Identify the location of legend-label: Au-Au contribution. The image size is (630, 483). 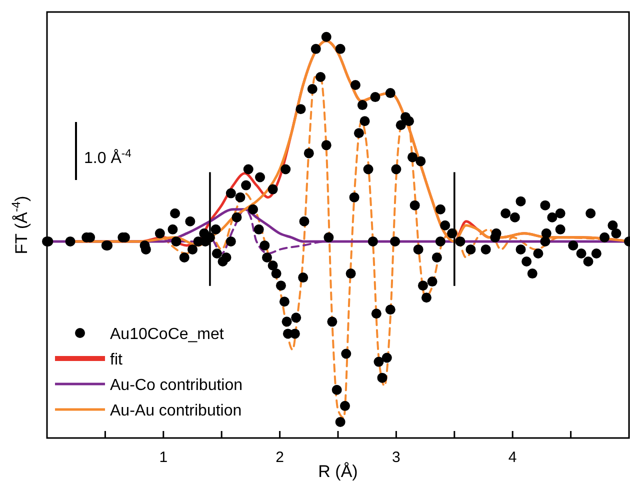
(176, 411).